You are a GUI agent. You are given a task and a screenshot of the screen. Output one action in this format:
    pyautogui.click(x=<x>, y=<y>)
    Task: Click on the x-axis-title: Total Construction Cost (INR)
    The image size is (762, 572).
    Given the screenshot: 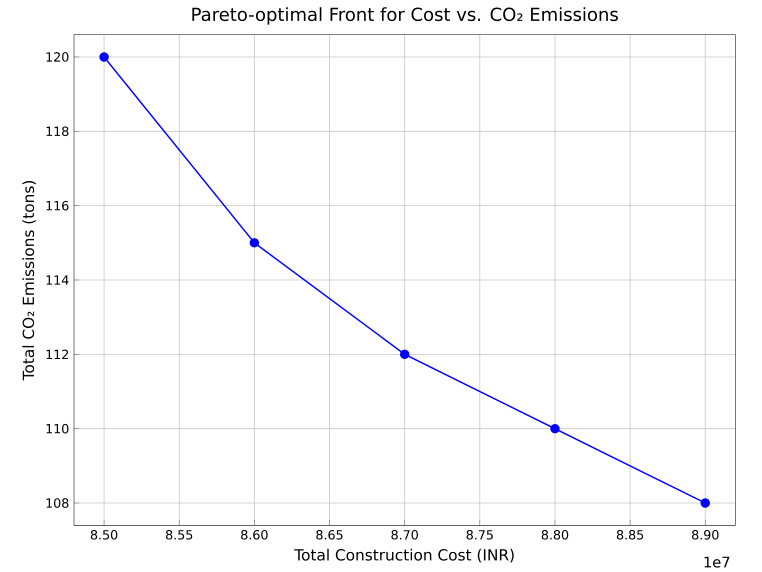 What is the action you would take?
    pyautogui.click(x=404, y=555)
    